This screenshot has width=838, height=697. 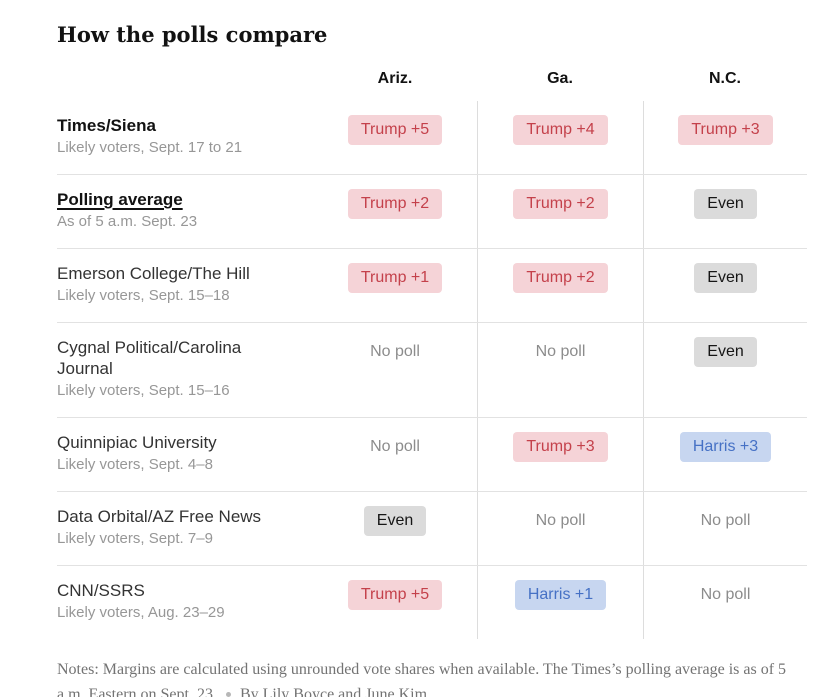 I want to click on margin-cell-ga: Harris +1, so click(x=560, y=602).